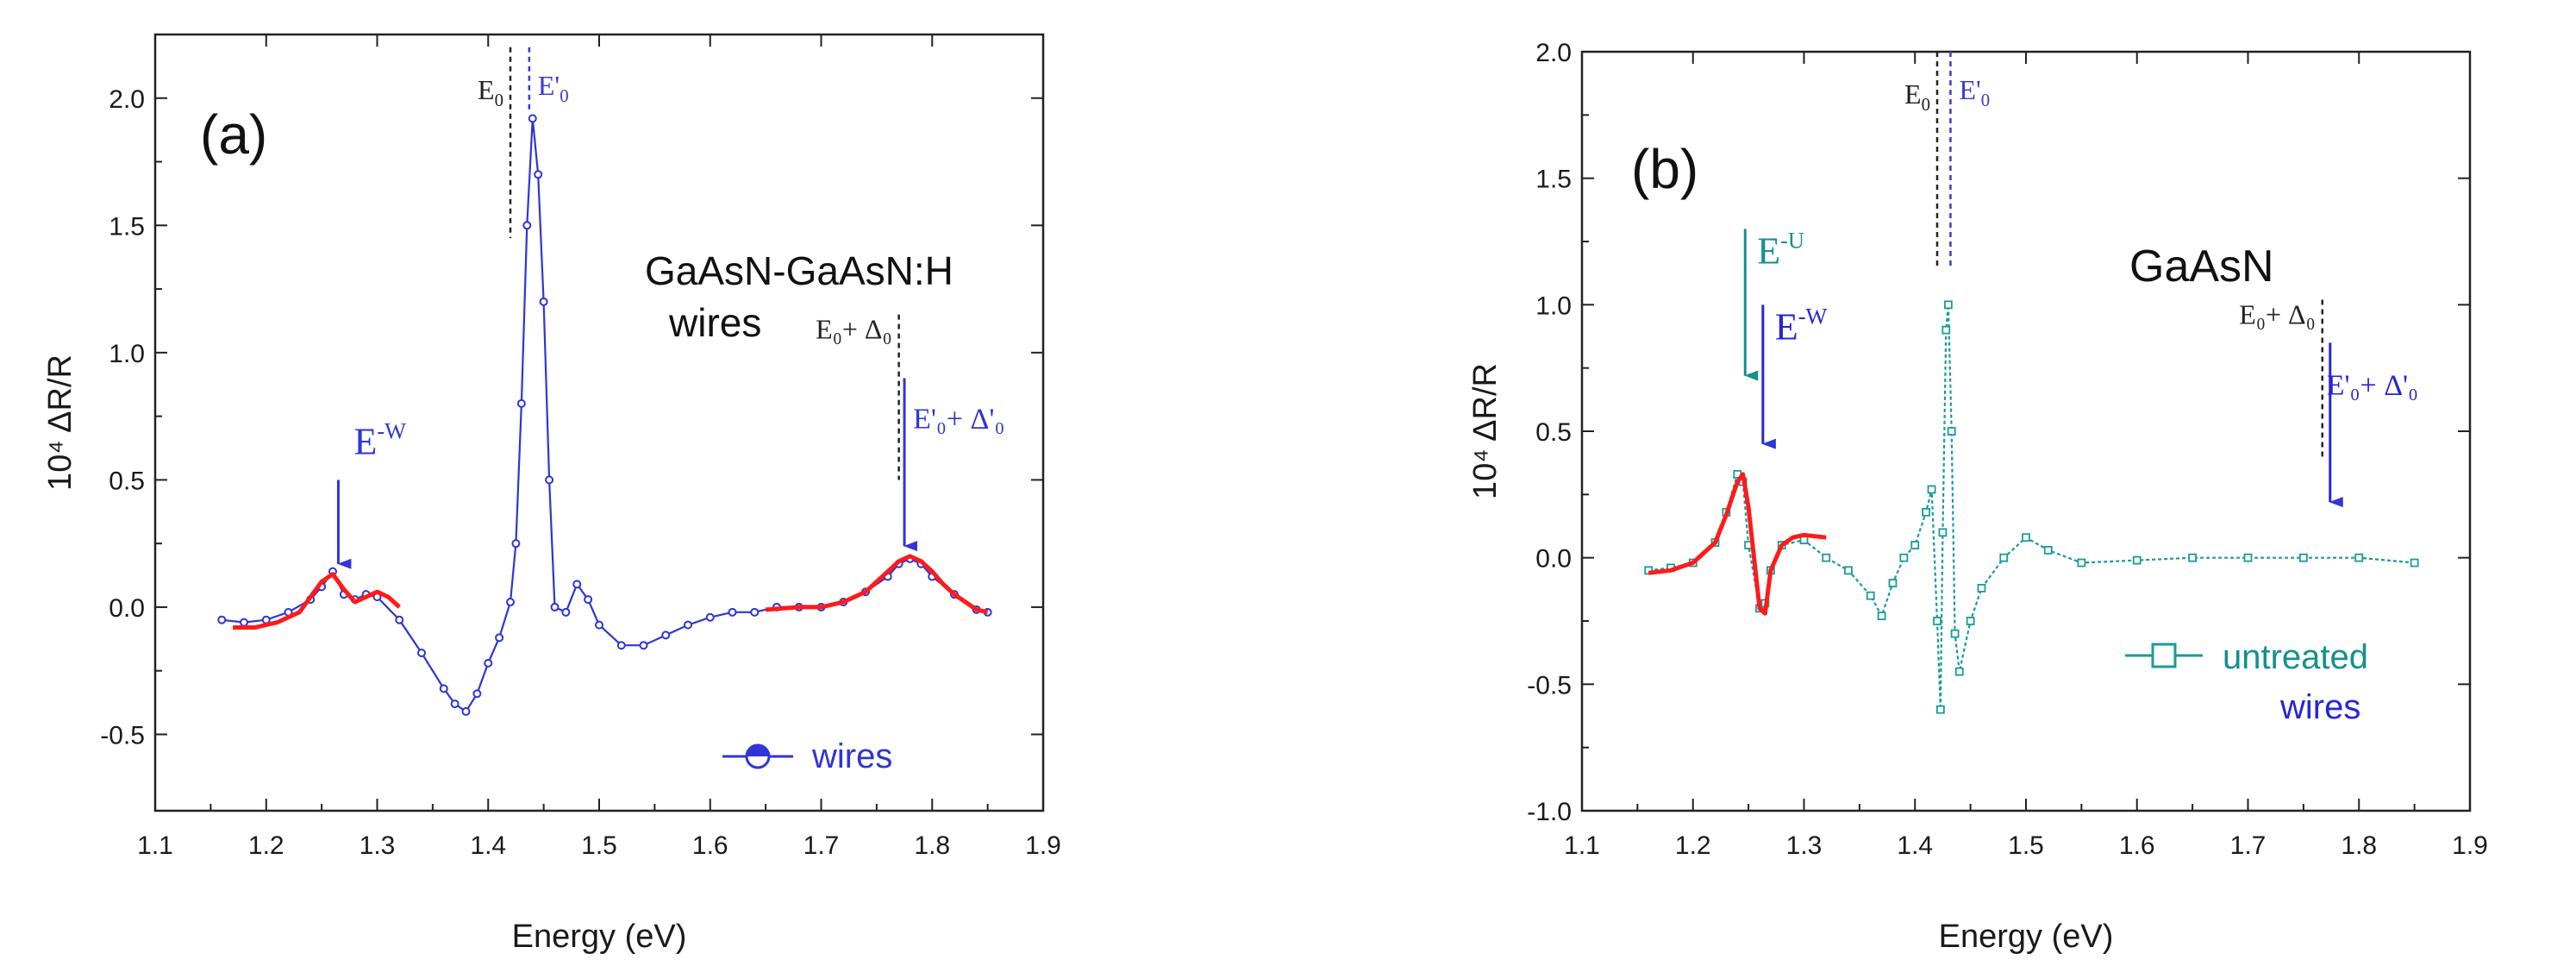 The image size is (2576, 966). Describe the element at coordinates (853, 329) in the screenshot. I see `panel-a-annotation-label: E₀+ Δ₀` at that location.